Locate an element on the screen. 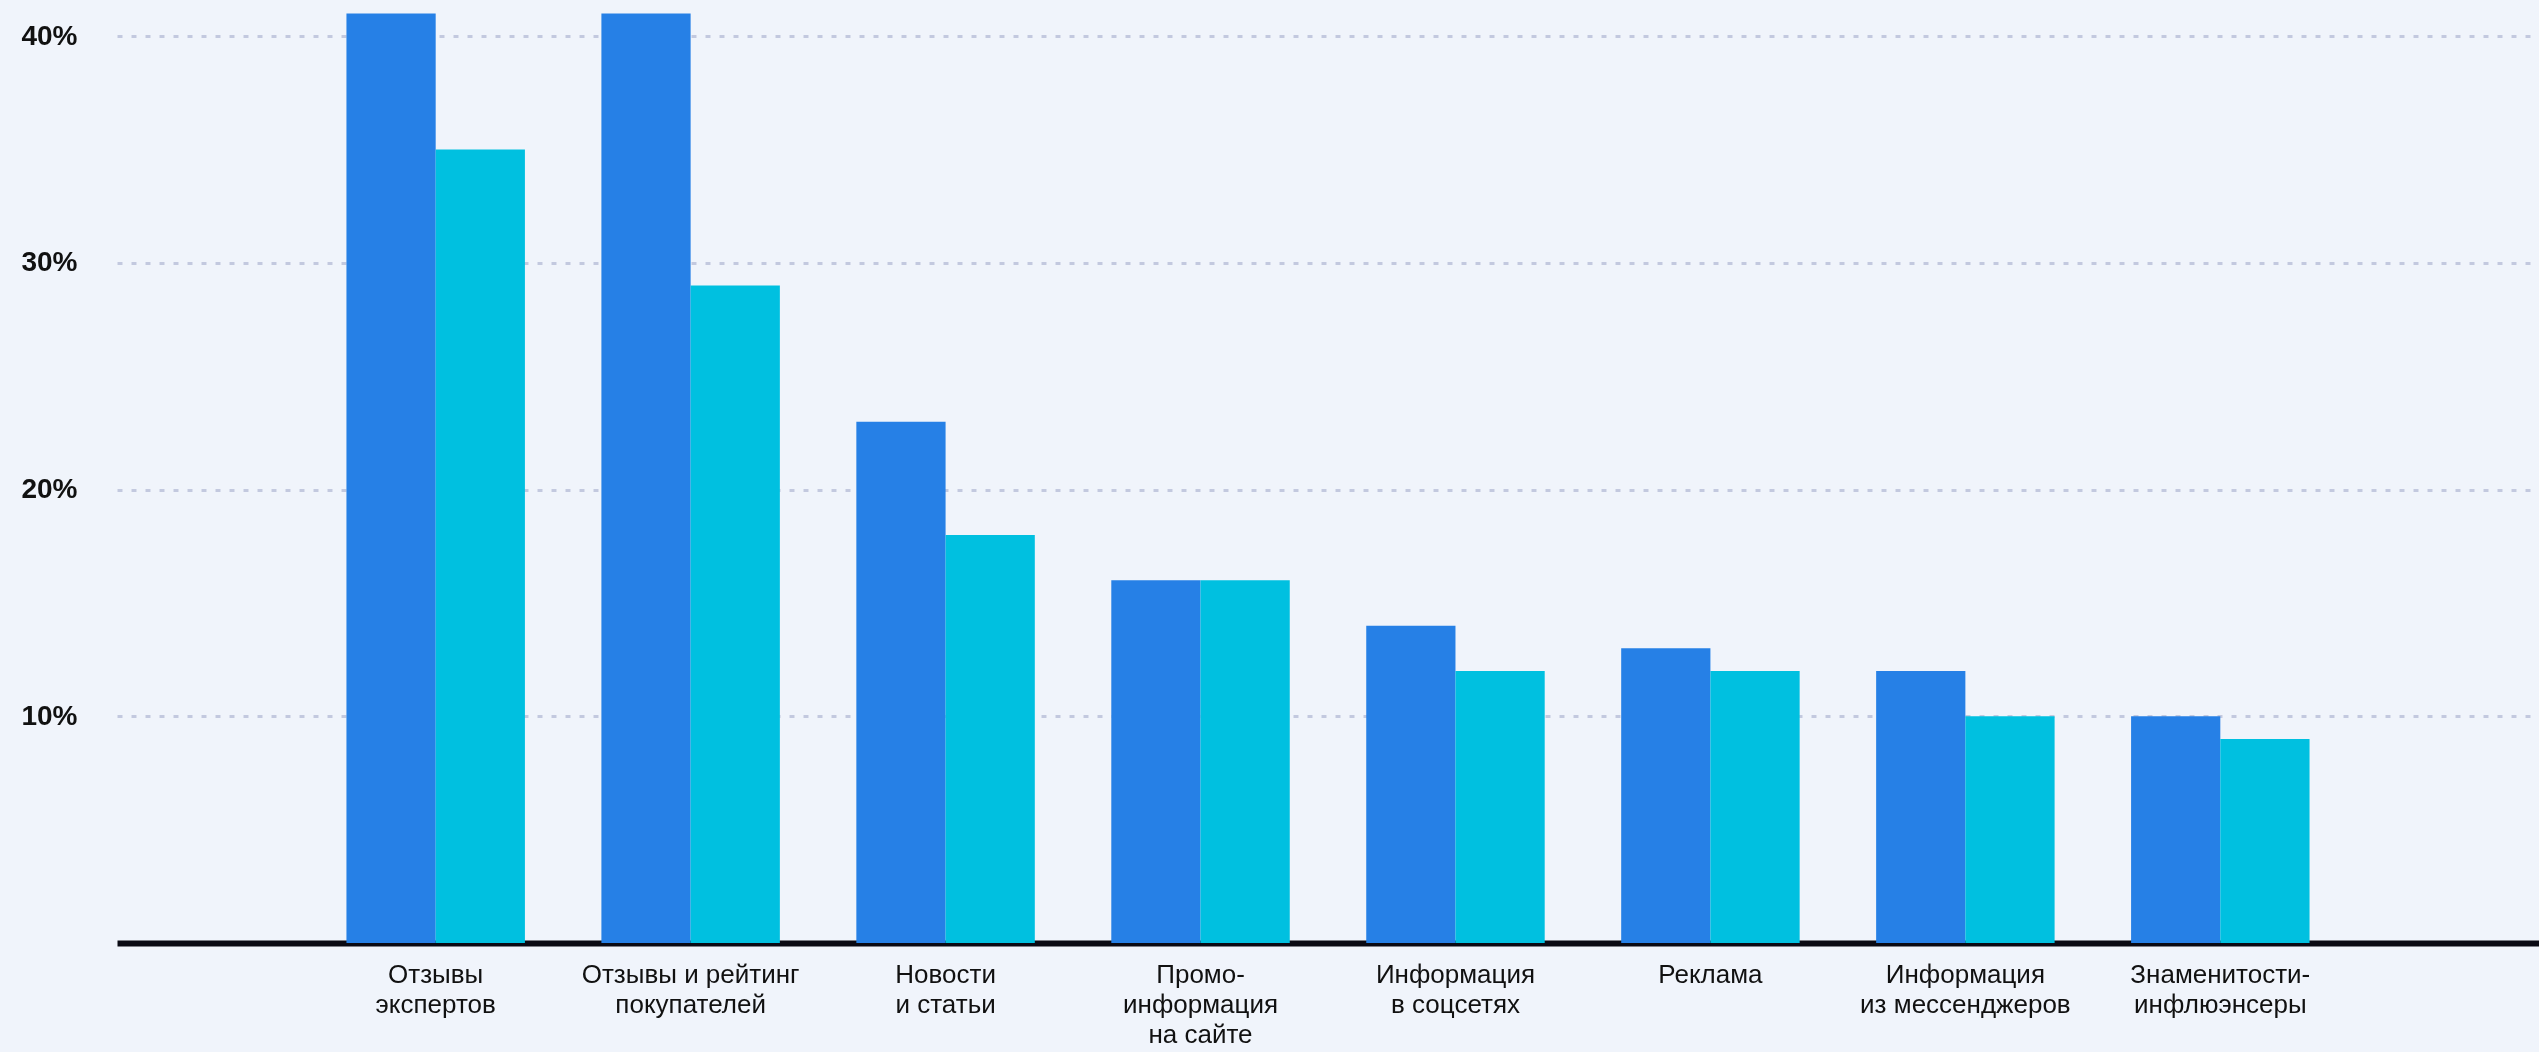 Image resolution: width=2539 pixels, height=1052 pixels. y-tick-label: 40% is located at coordinates (49, 35).